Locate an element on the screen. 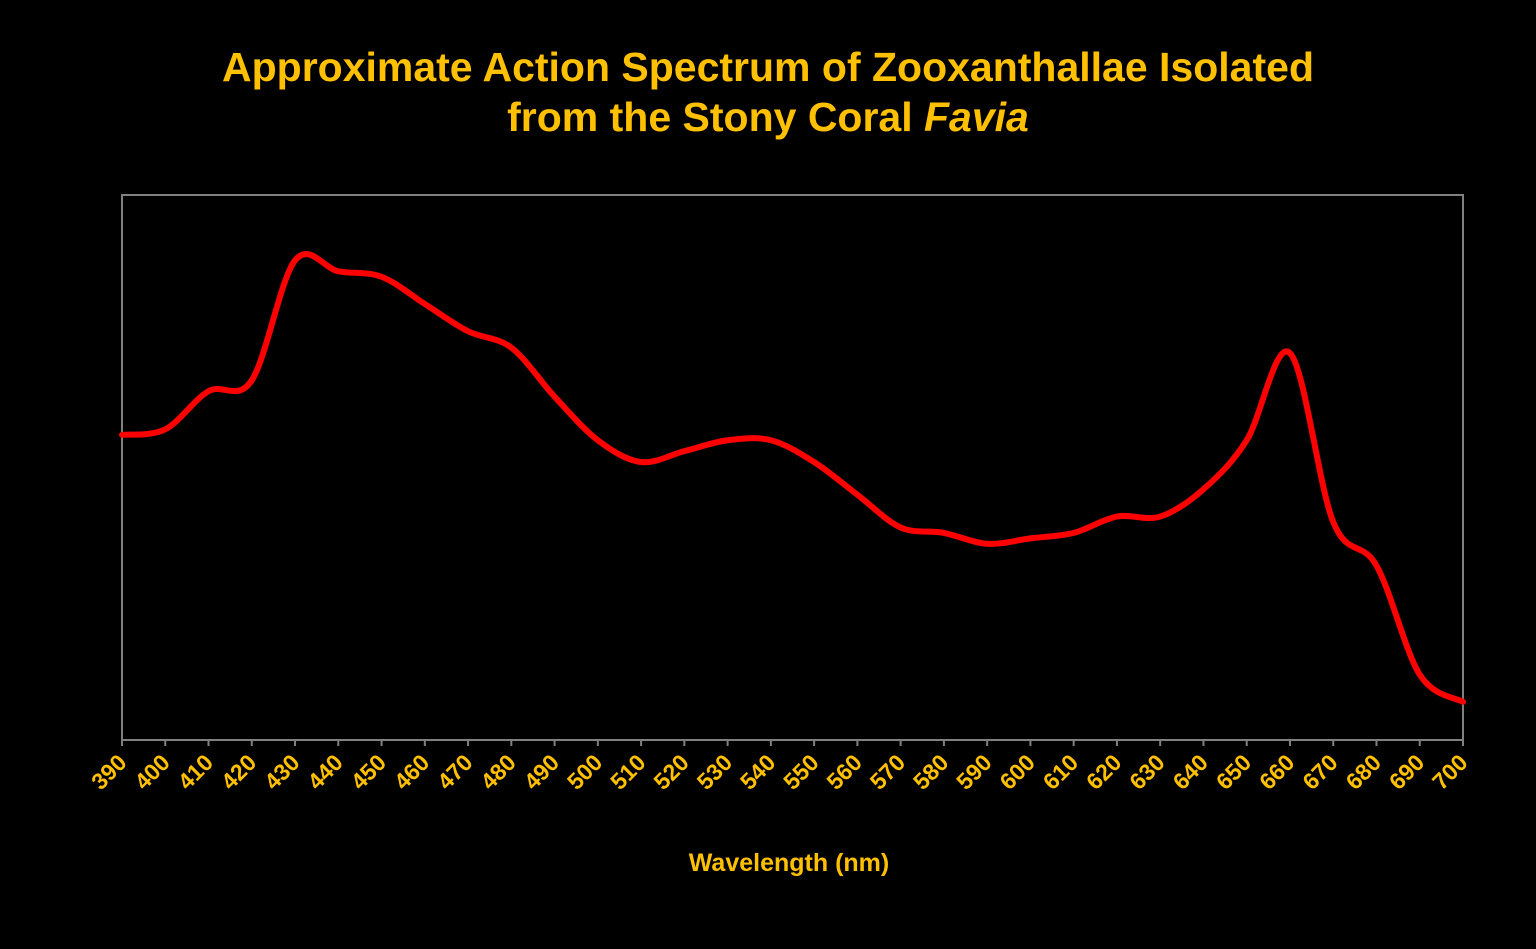  x-tick-label: 460 is located at coordinates (412, 772).